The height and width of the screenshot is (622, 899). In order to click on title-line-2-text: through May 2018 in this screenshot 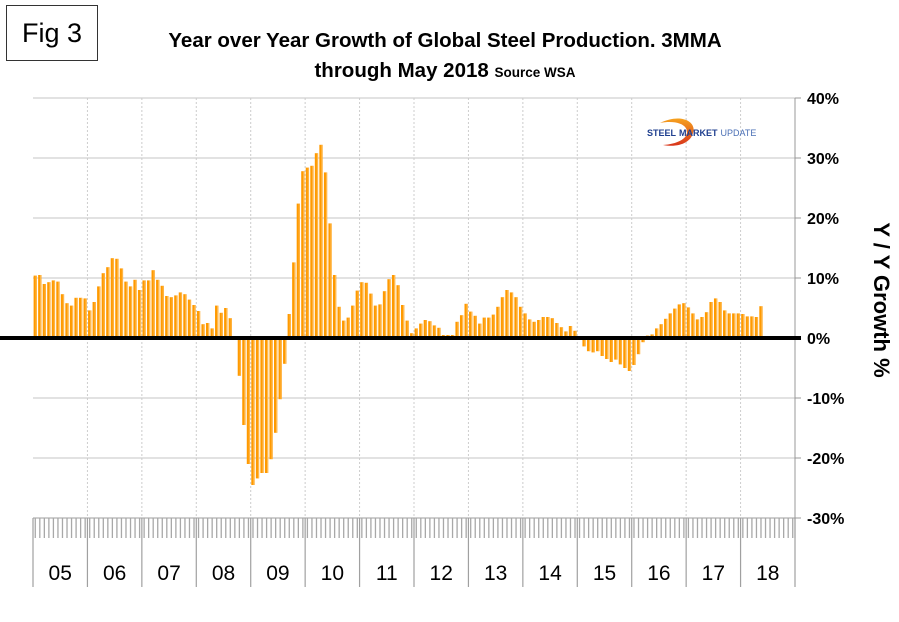, I will do `click(401, 70)`.